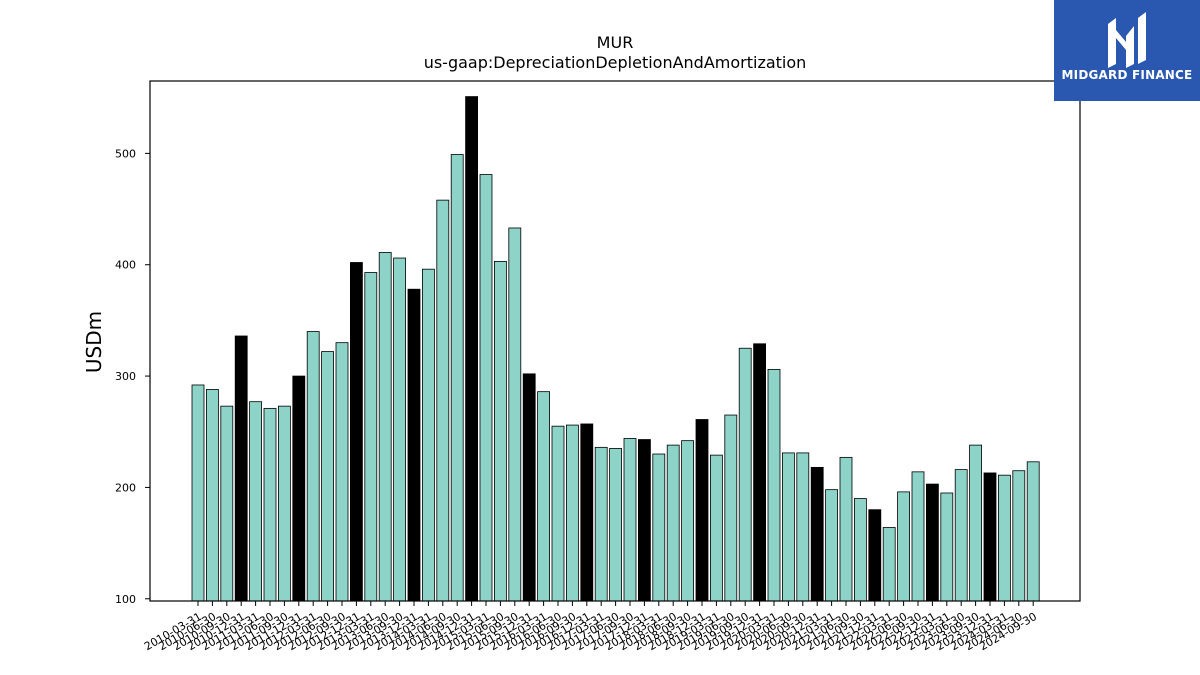  I want to click on y-axis-label: USDm, so click(94, 342).